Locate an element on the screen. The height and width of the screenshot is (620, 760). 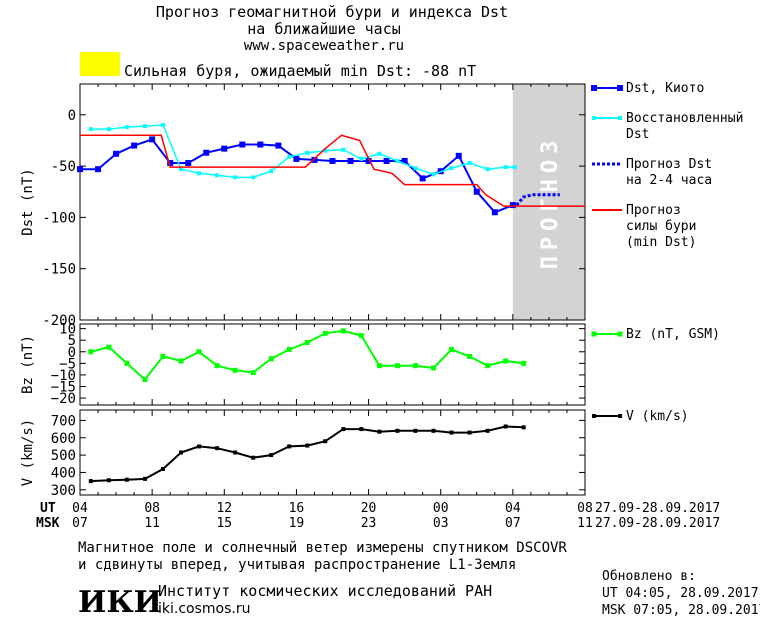
y-axis-label: Dst (nT) is located at coordinates (28, 201).